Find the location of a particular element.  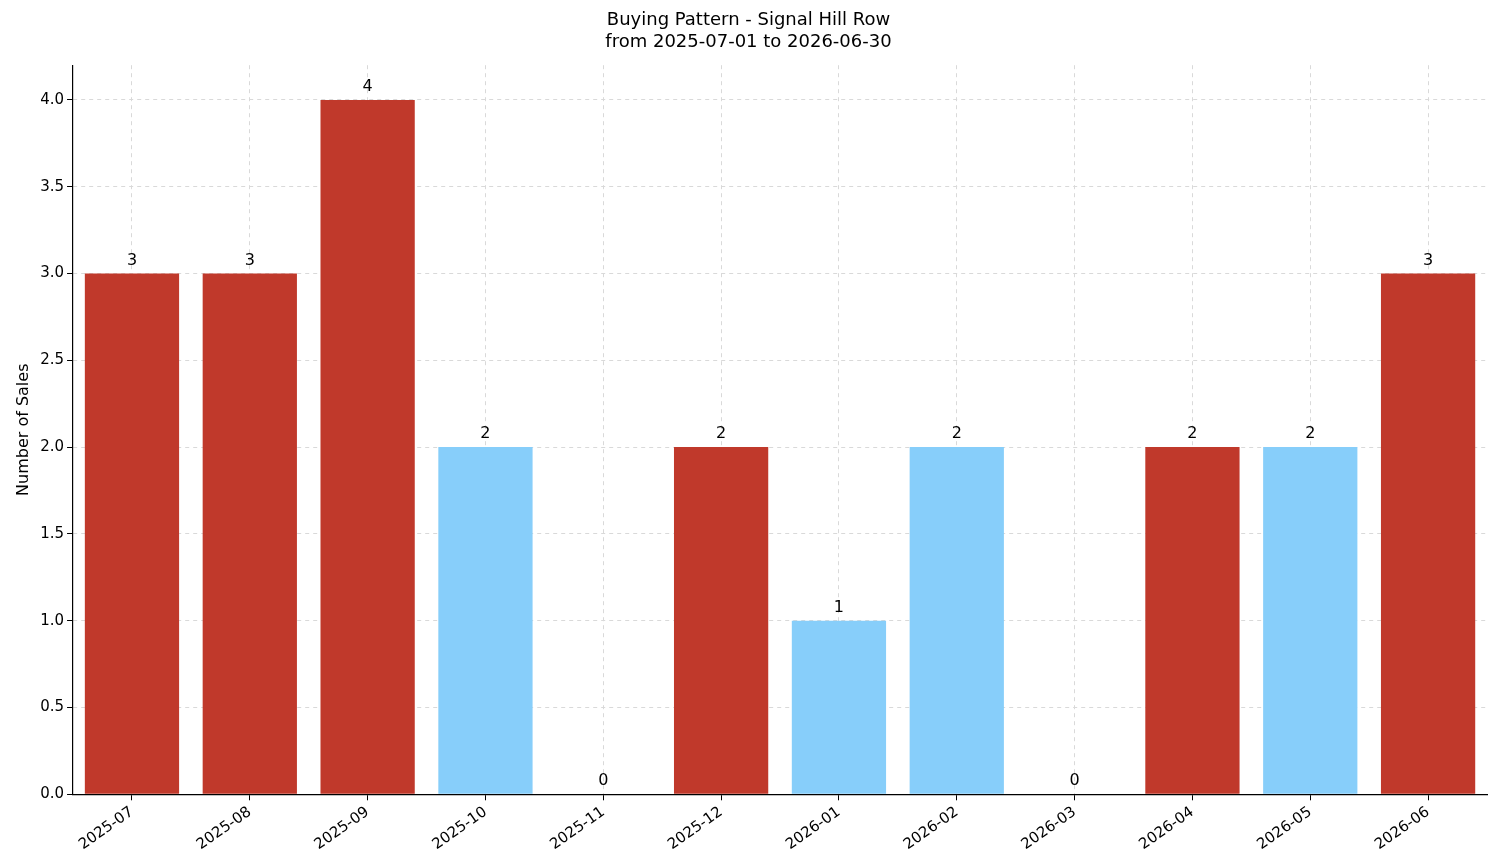

y-tick-label: 1.5 is located at coordinates (52, 532).